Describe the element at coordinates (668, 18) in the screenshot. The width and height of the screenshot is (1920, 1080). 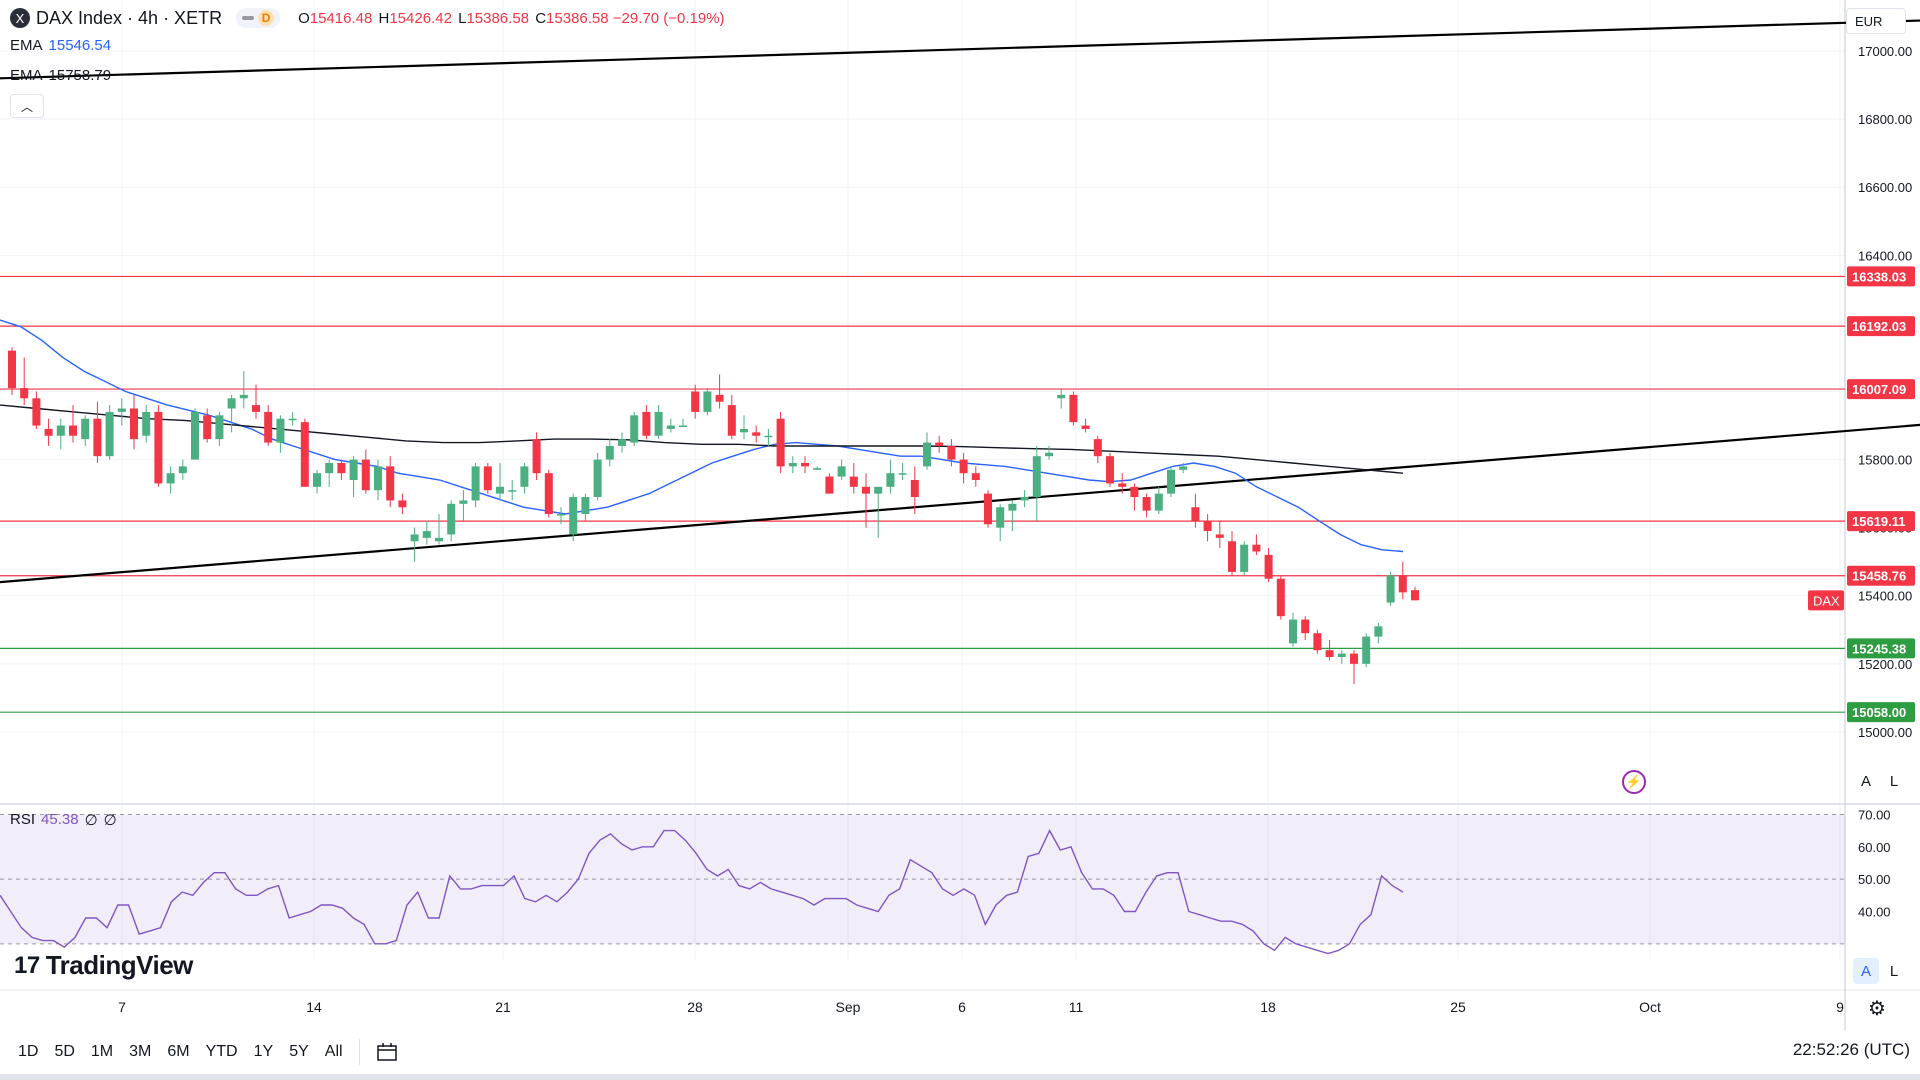
I see `change-value: −29.70 (−0.19%)` at that location.